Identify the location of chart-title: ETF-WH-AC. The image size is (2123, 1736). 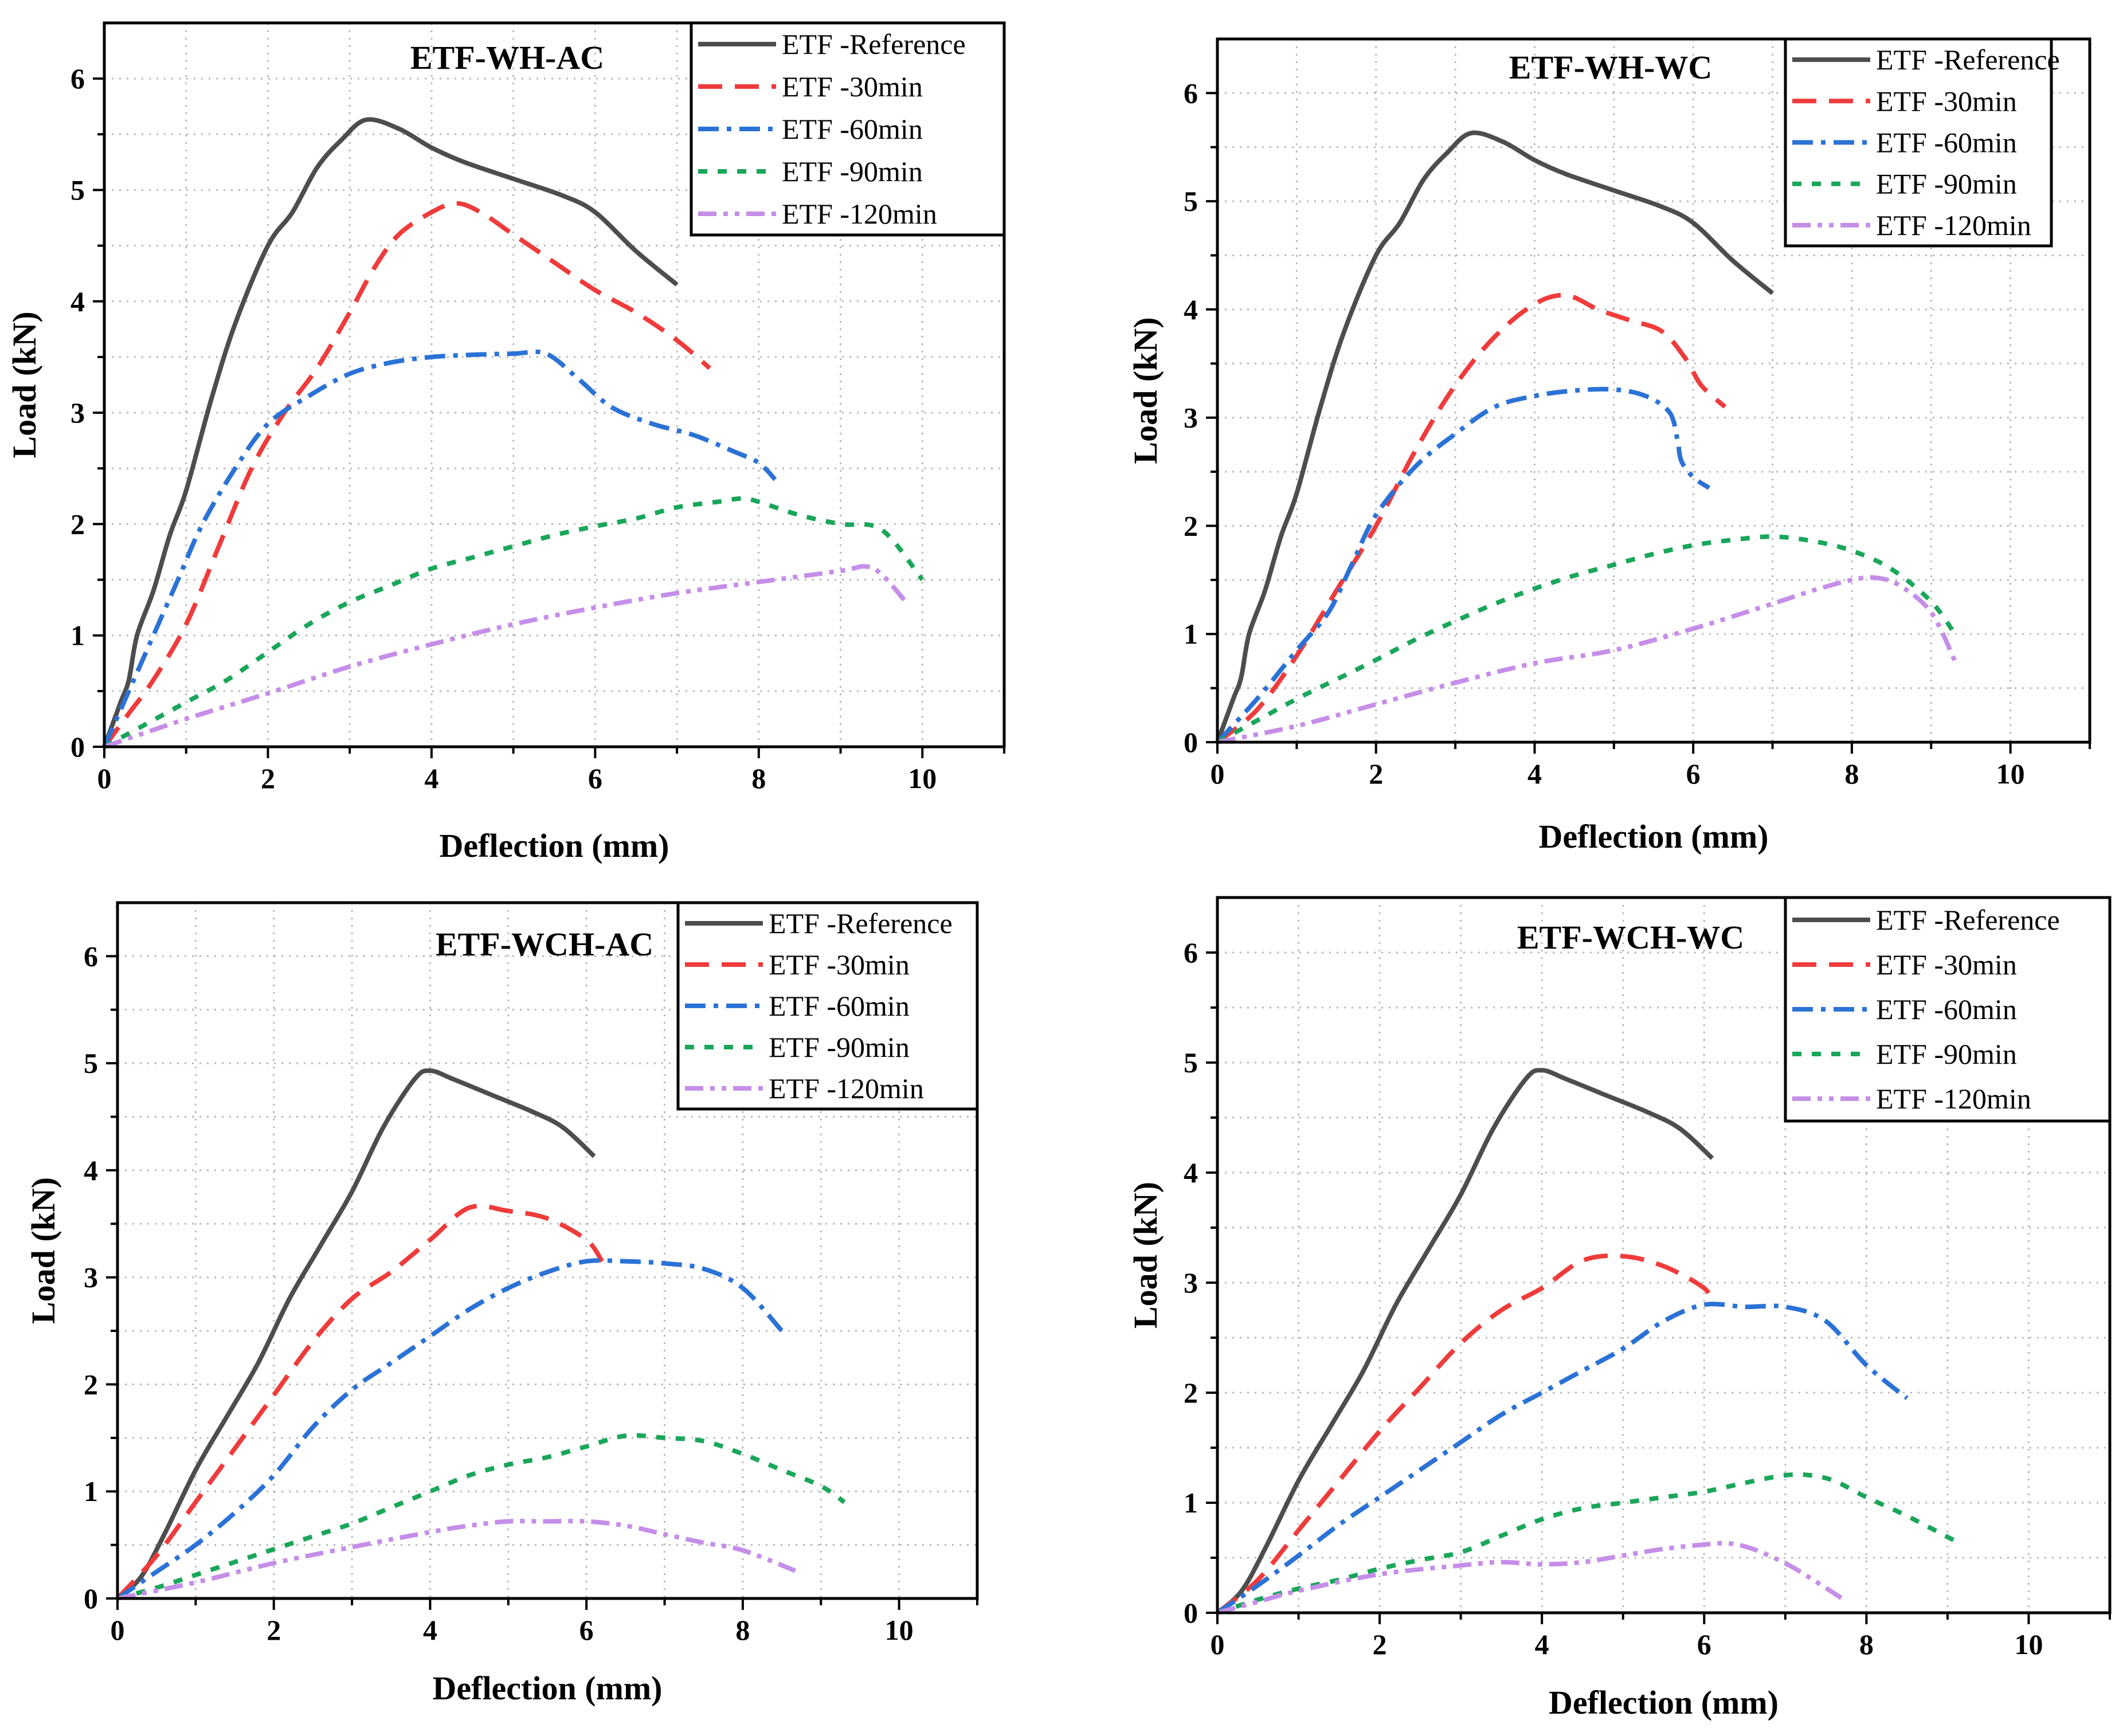
(507, 57).